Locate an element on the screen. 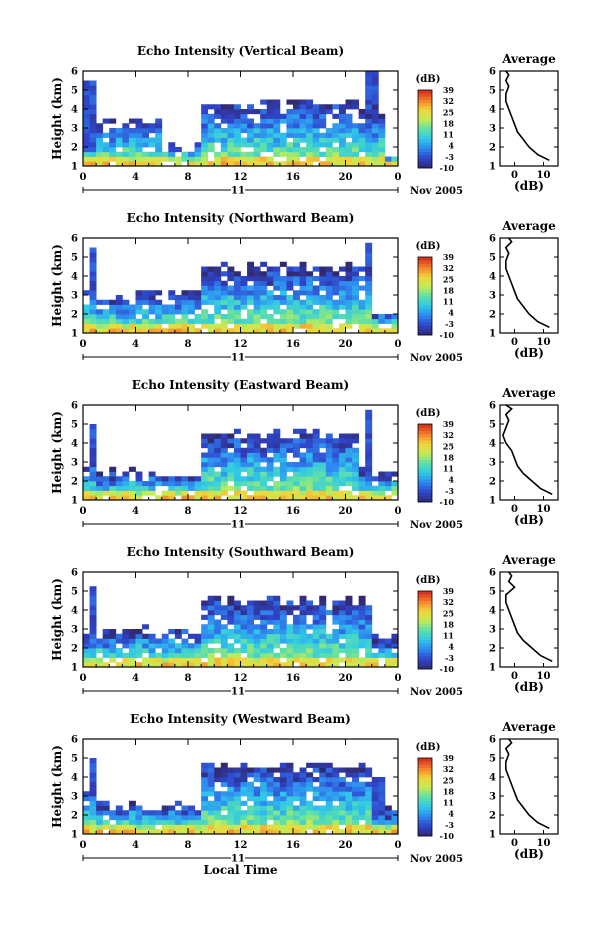 This screenshot has width=610, height=929. profile-x-label: (dB) is located at coordinates (529, 186).